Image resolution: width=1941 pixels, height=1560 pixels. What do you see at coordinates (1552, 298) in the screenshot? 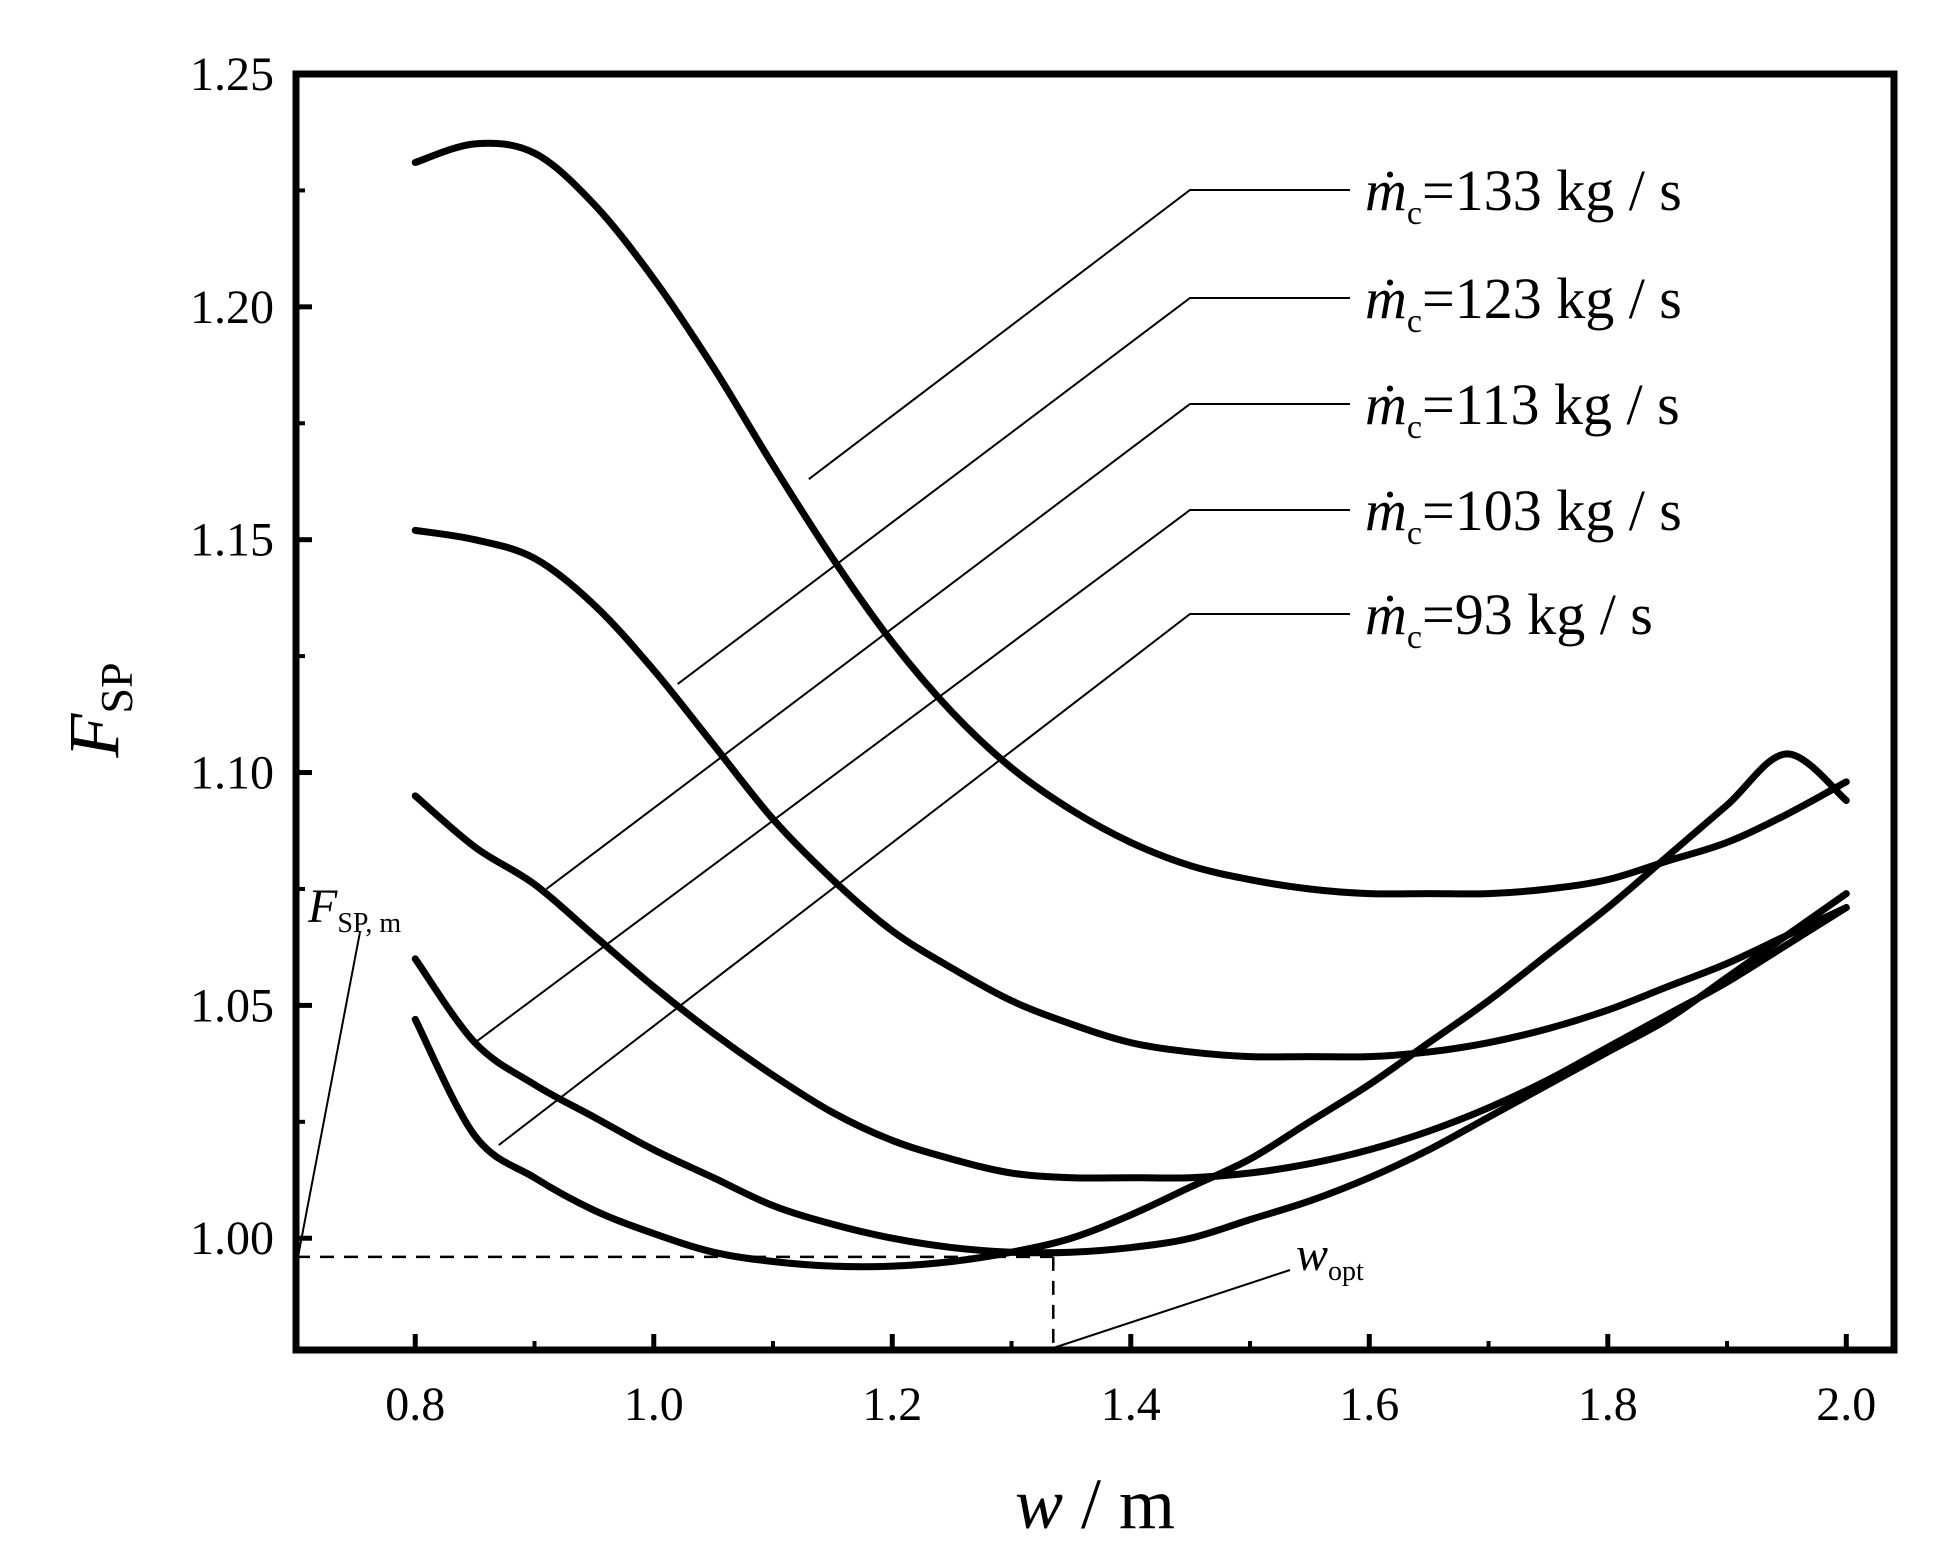
I see `legend-entry-value: =123 kg / s` at bounding box center [1552, 298].